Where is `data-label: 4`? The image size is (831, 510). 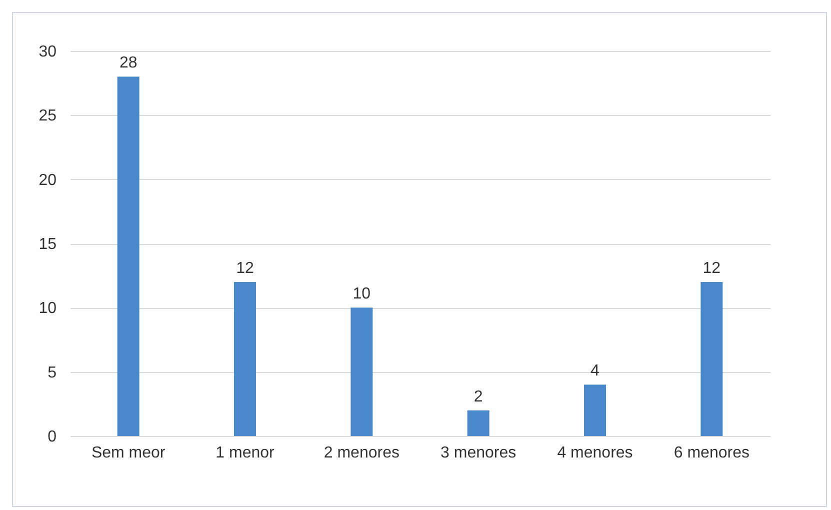
data-label: 4 is located at coordinates (595, 371).